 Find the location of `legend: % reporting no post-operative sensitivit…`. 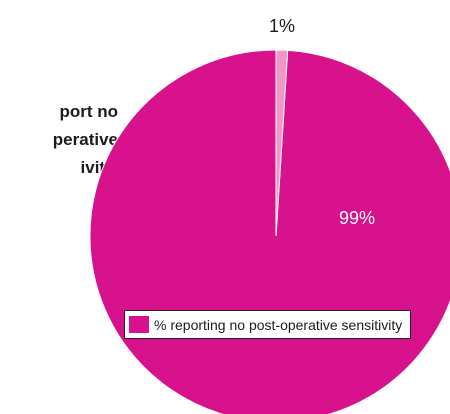

legend: % reporting no post-operative sensitivit… is located at coordinates (268, 324).